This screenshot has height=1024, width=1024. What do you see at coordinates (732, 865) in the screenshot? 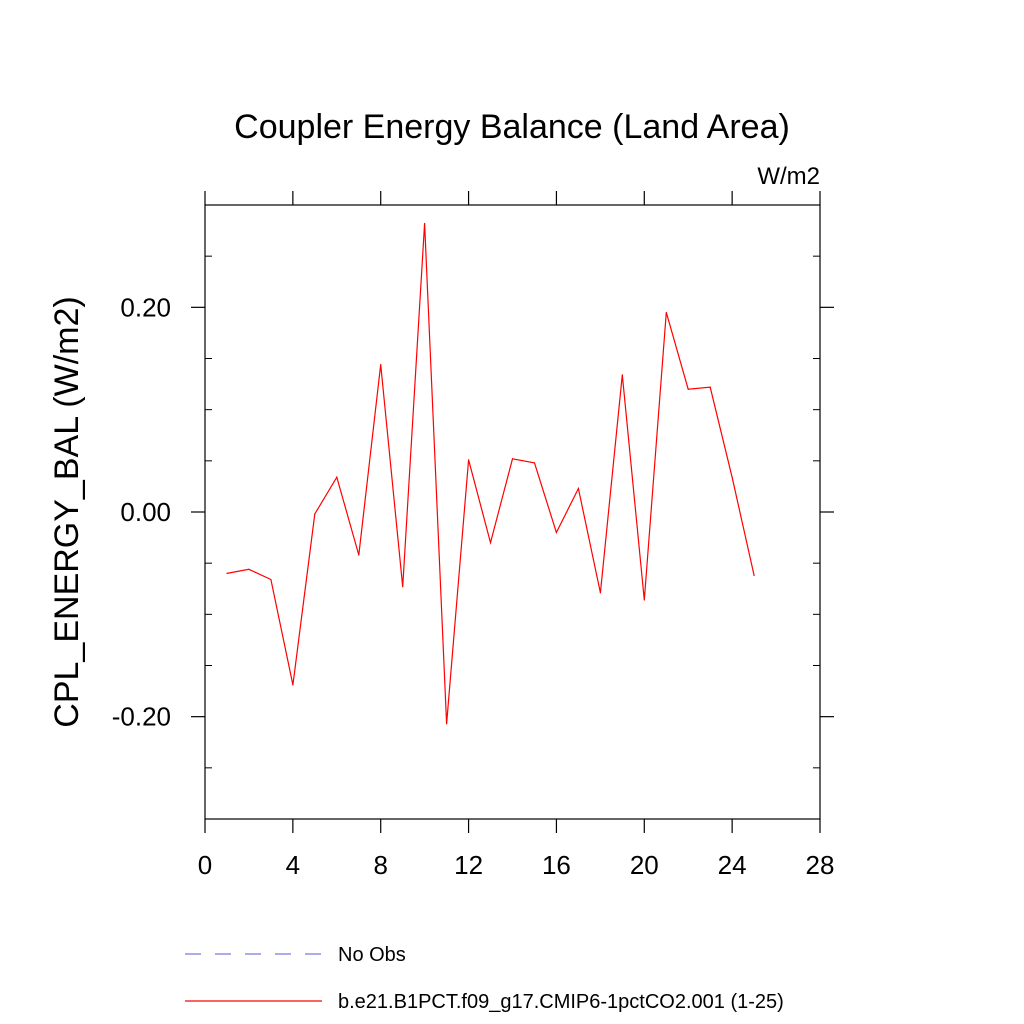
I see `x-tick-label: 24` at bounding box center [732, 865].